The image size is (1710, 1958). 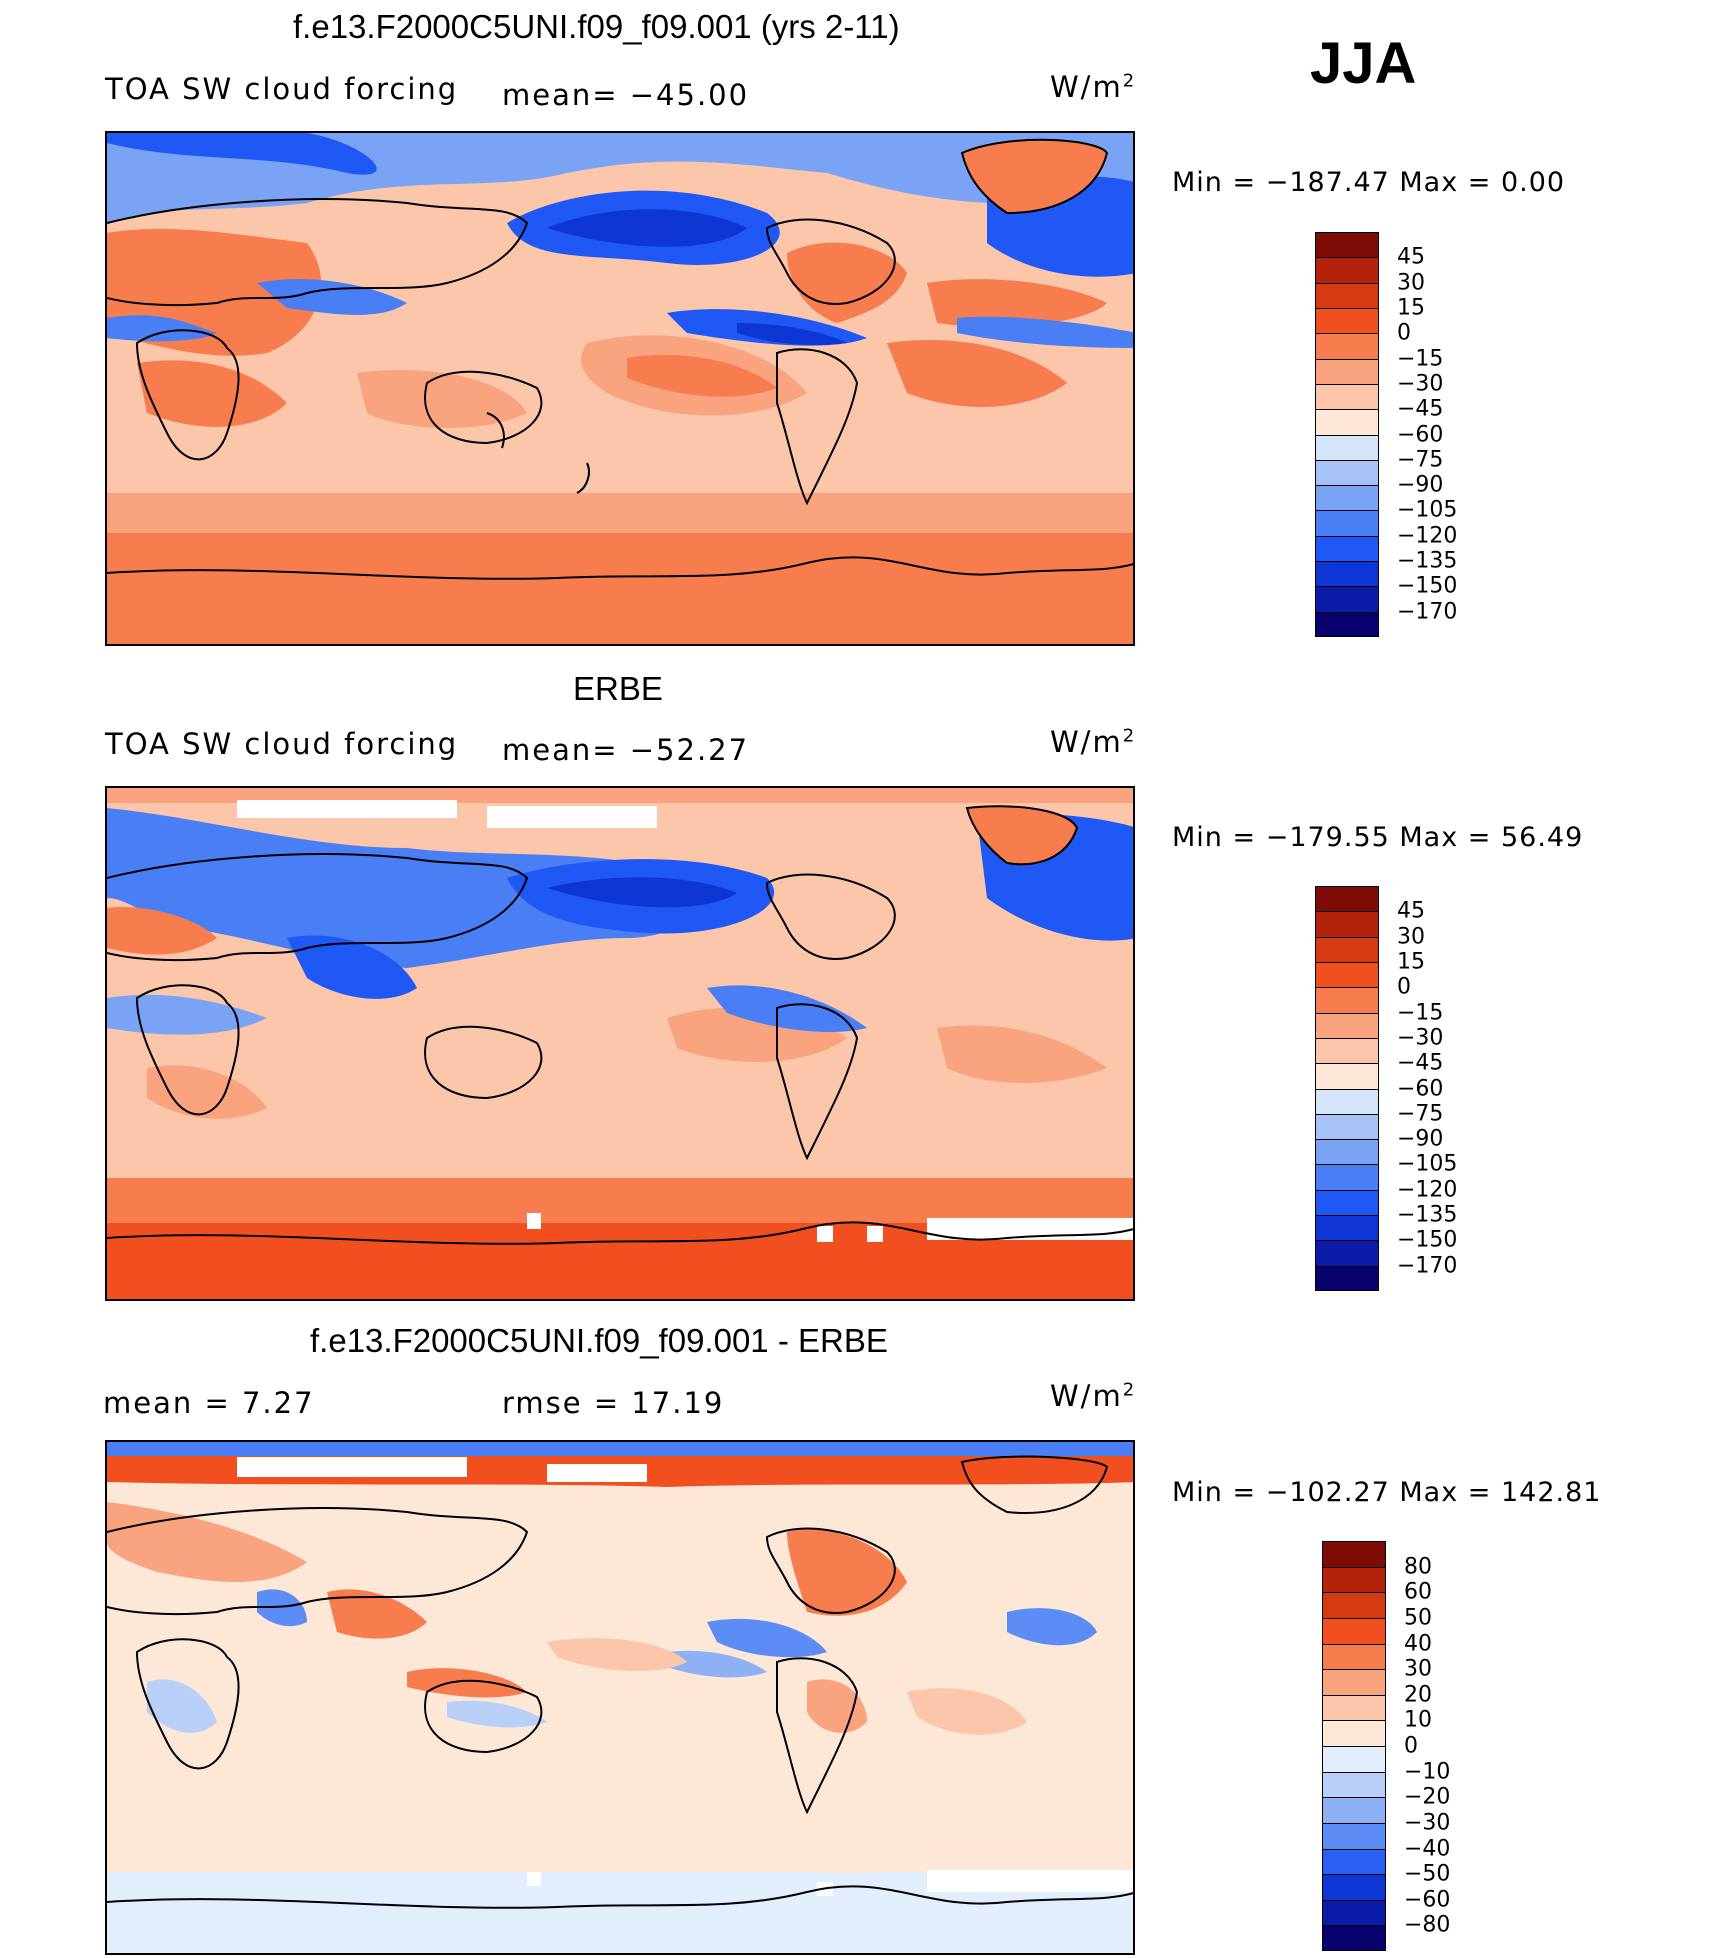 What do you see at coordinates (1427, 1772) in the screenshot?
I see `colorbar-tick-label: −10` at bounding box center [1427, 1772].